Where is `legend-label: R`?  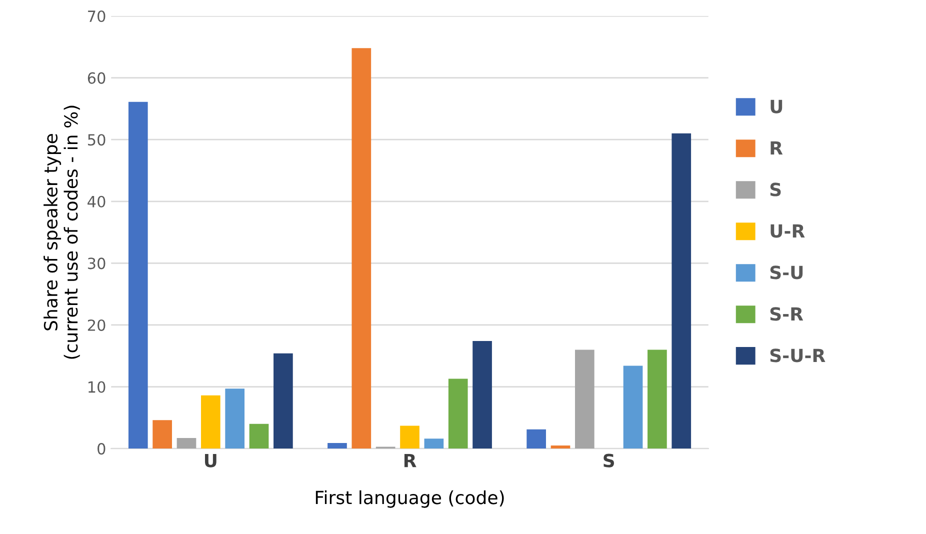 legend-label: R is located at coordinates (776, 148).